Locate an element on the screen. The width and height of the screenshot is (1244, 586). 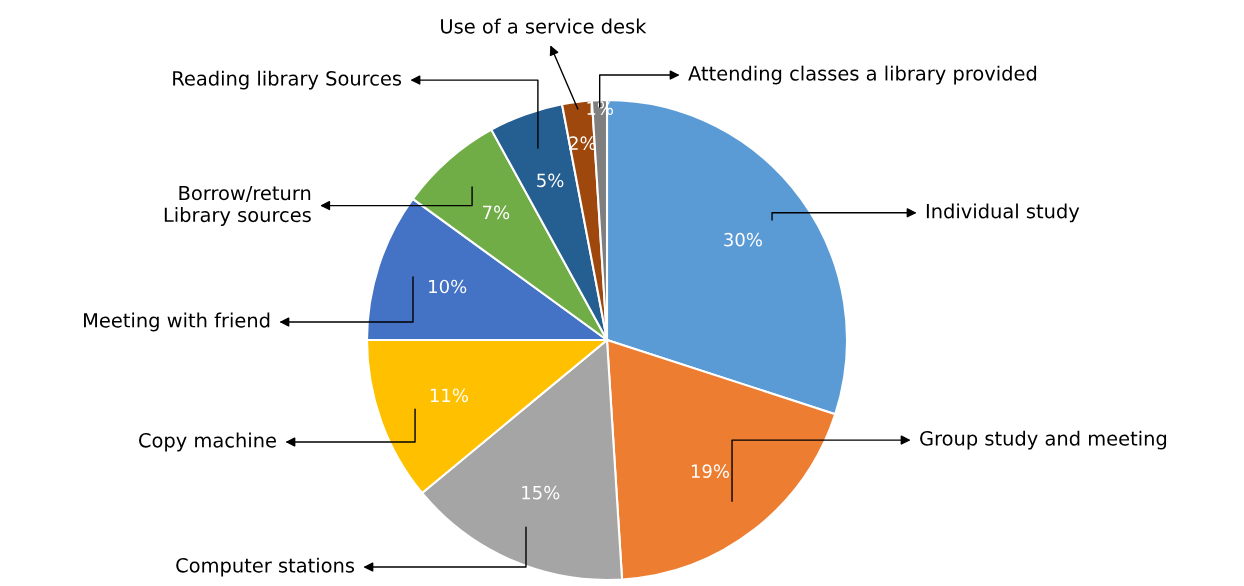
slice-label: Group study and meeting is located at coordinates (1043, 440).